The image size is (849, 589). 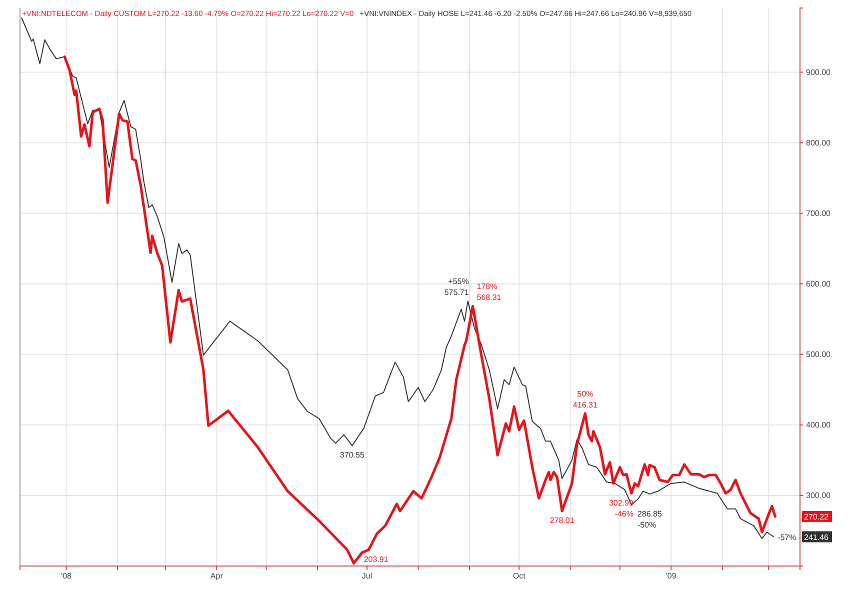 What do you see at coordinates (352, 455) in the screenshot?
I see `annotation: 370.55` at bounding box center [352, 455].